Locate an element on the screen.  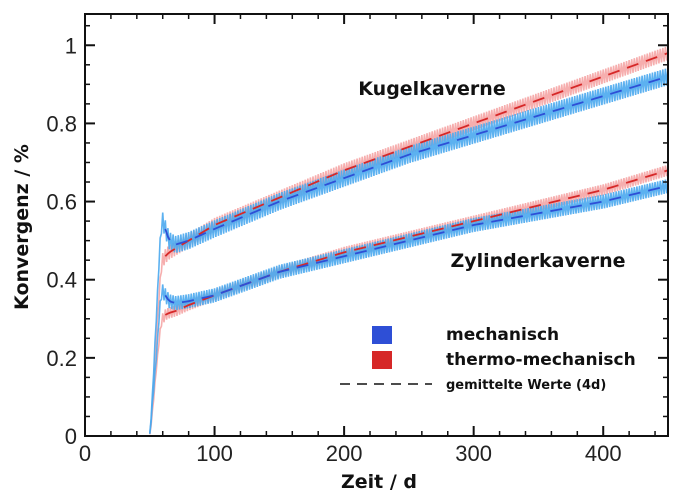
y-tick-label: 0.6 is located at coordinates (61, 202).